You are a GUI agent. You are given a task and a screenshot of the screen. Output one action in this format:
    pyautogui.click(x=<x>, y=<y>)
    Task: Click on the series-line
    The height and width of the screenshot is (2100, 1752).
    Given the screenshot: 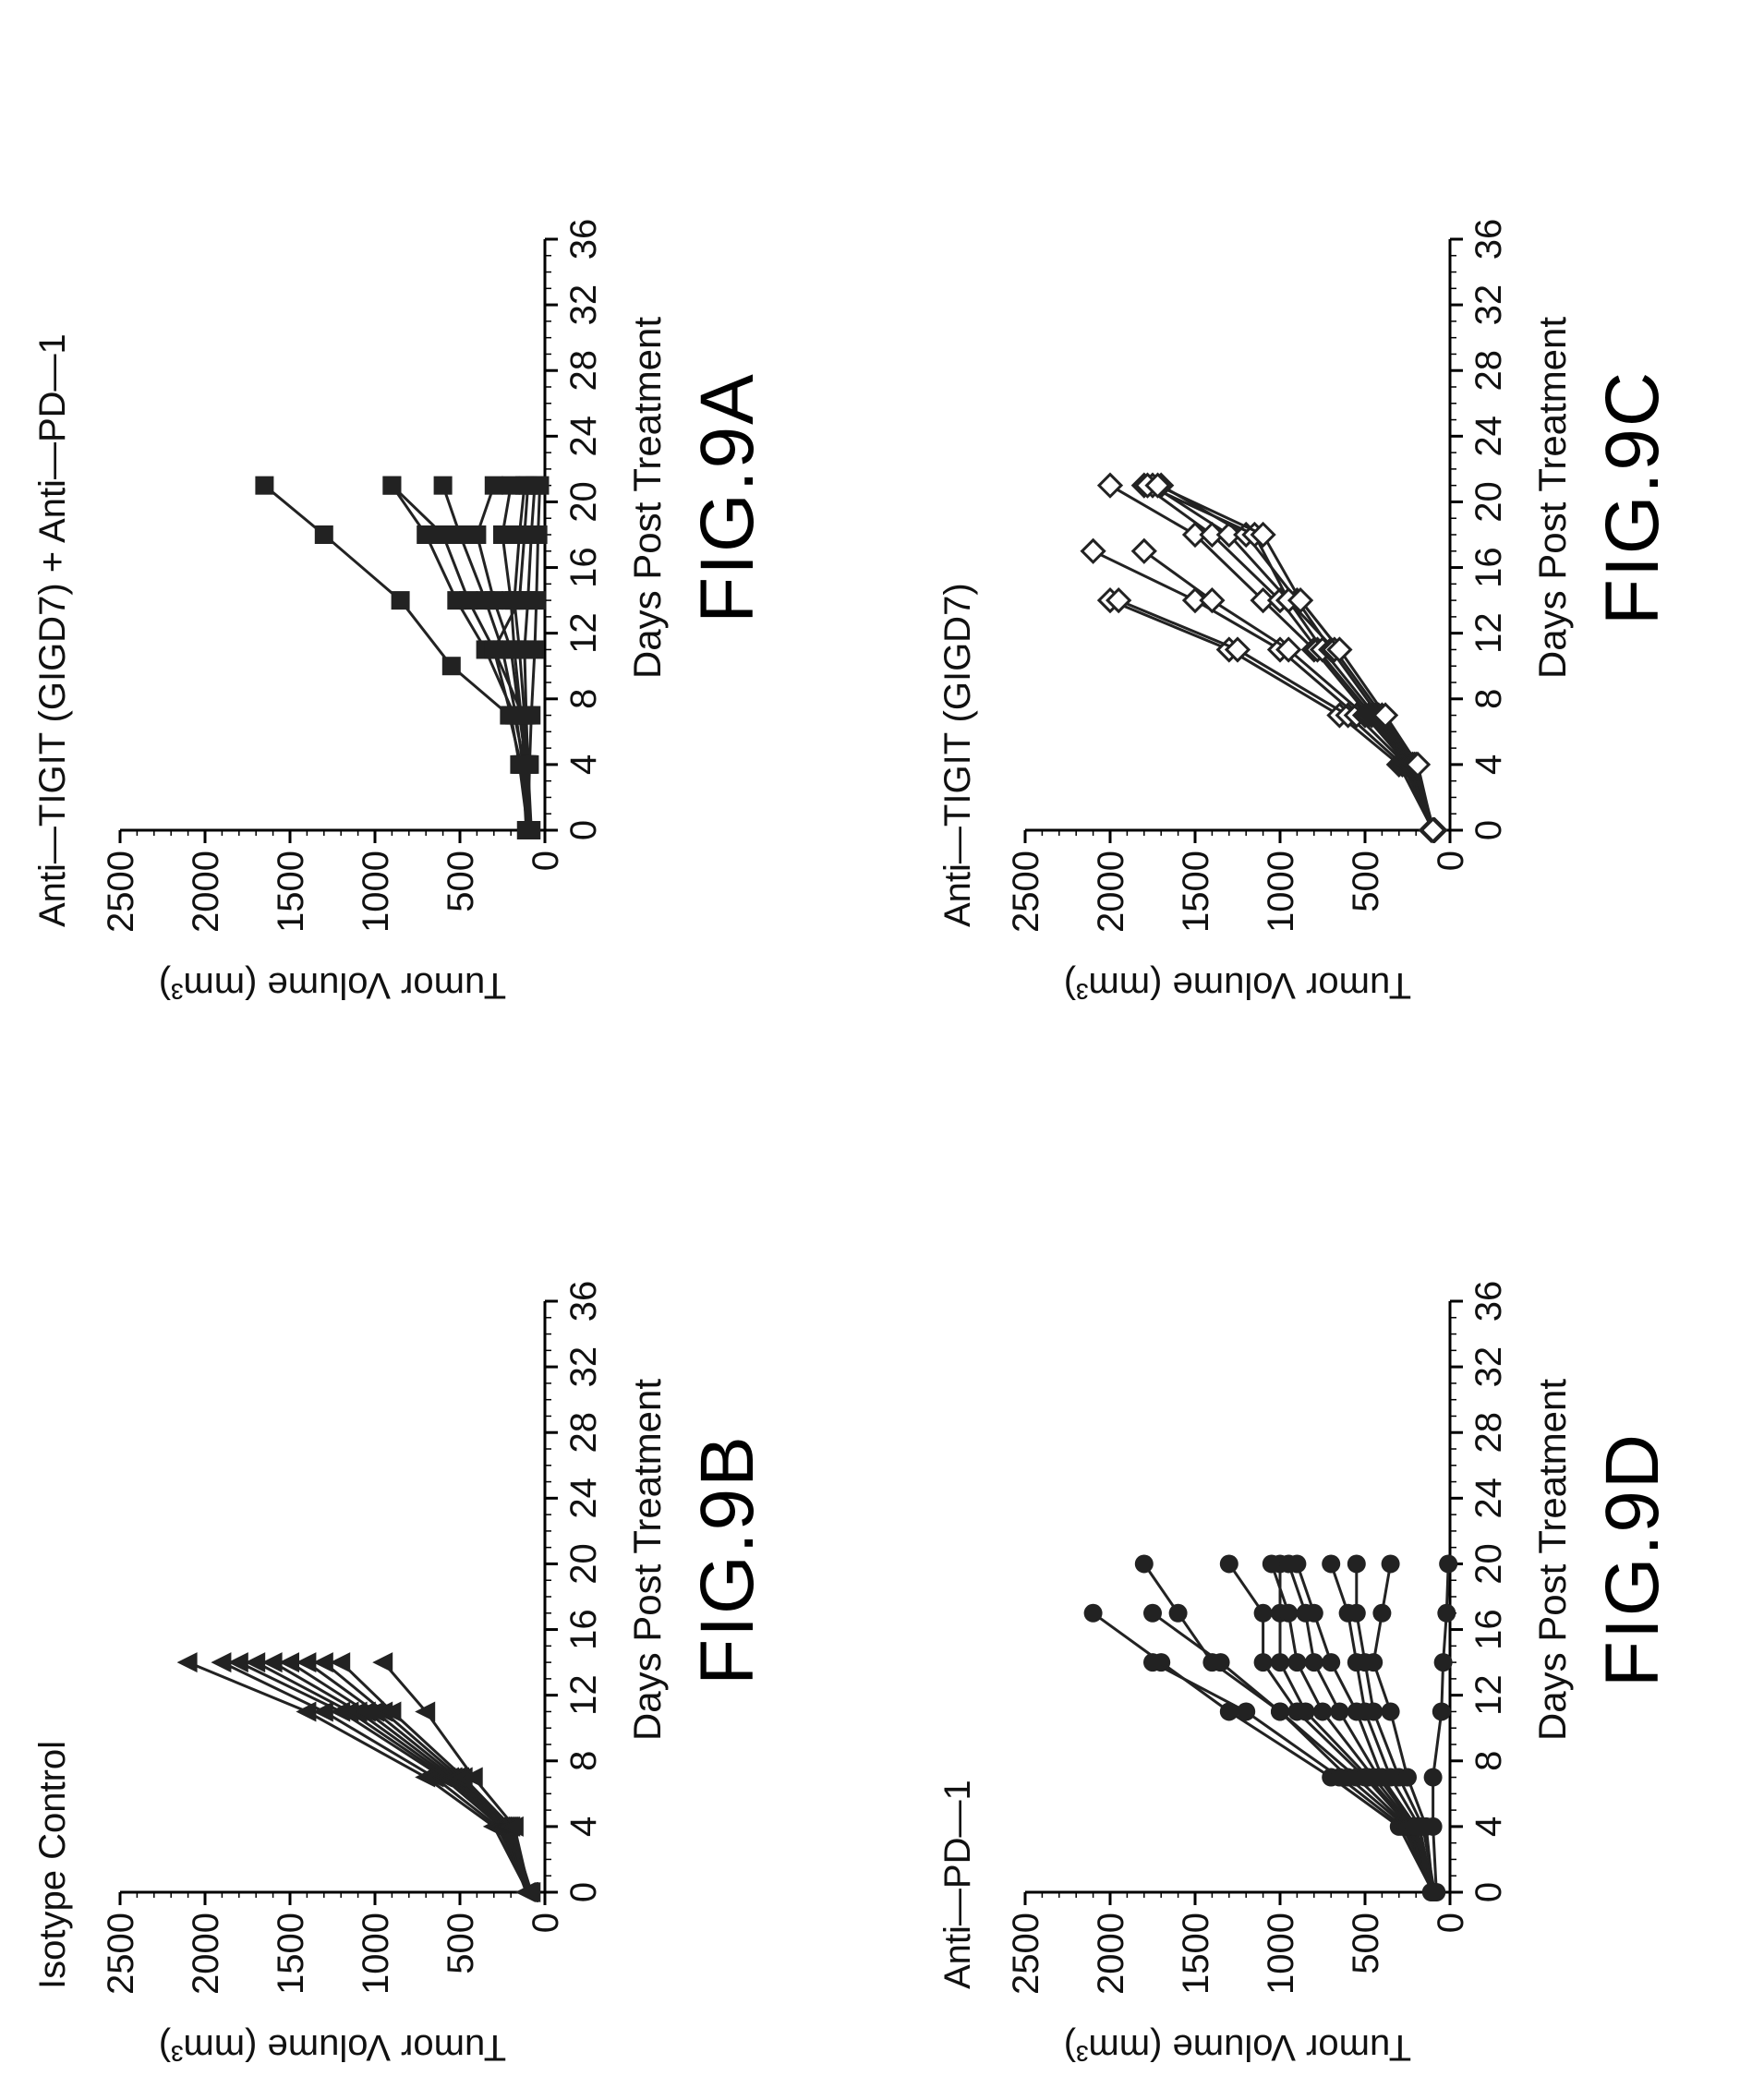 What is the action you would take?
    pyautogui.click(x=383, y=1777)
    